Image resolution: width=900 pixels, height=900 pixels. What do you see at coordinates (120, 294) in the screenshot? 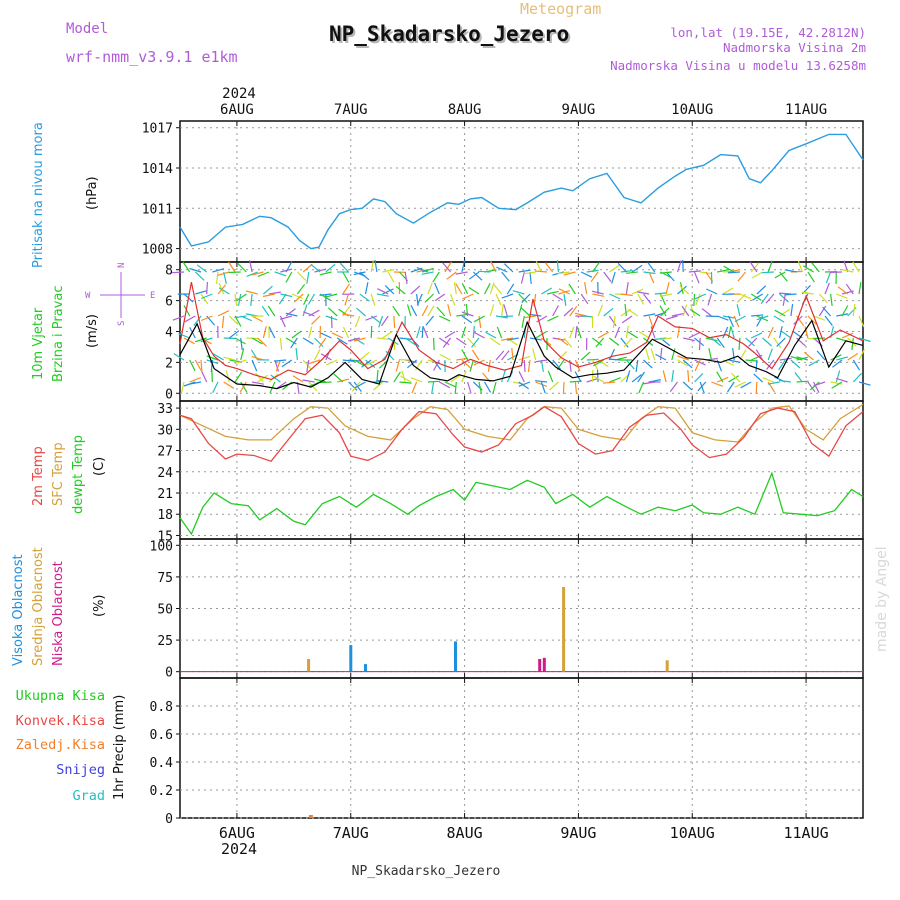
I see `compass-rose: W E N S` at bounding box center [120, 294].